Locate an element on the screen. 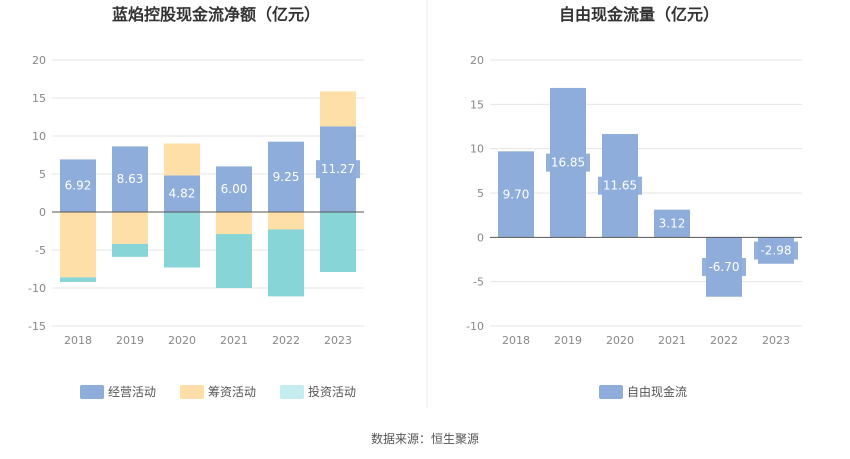  data-label: 8.63 is located at coordinates (130, 179).